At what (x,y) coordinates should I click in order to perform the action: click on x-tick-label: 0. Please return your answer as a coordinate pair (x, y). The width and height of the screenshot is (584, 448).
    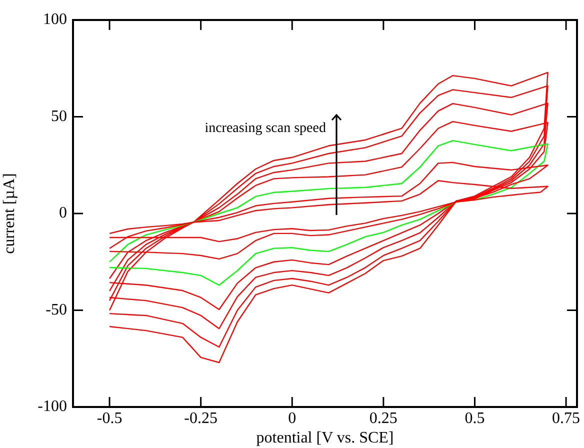
    Looking at the image, I should click on (292, 418).